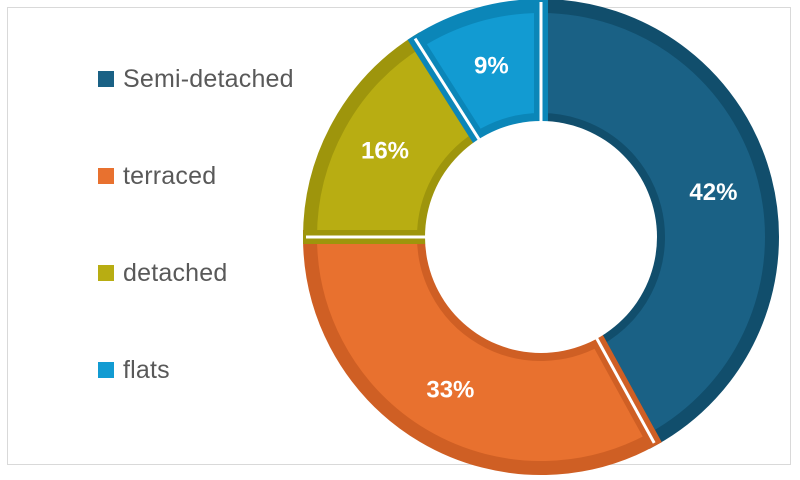 The width and height of the screenshot is (800, 480). Describe the element at coordinates (175, 272) in the screenshot. I see `legend-label-detached: detached` at that location.